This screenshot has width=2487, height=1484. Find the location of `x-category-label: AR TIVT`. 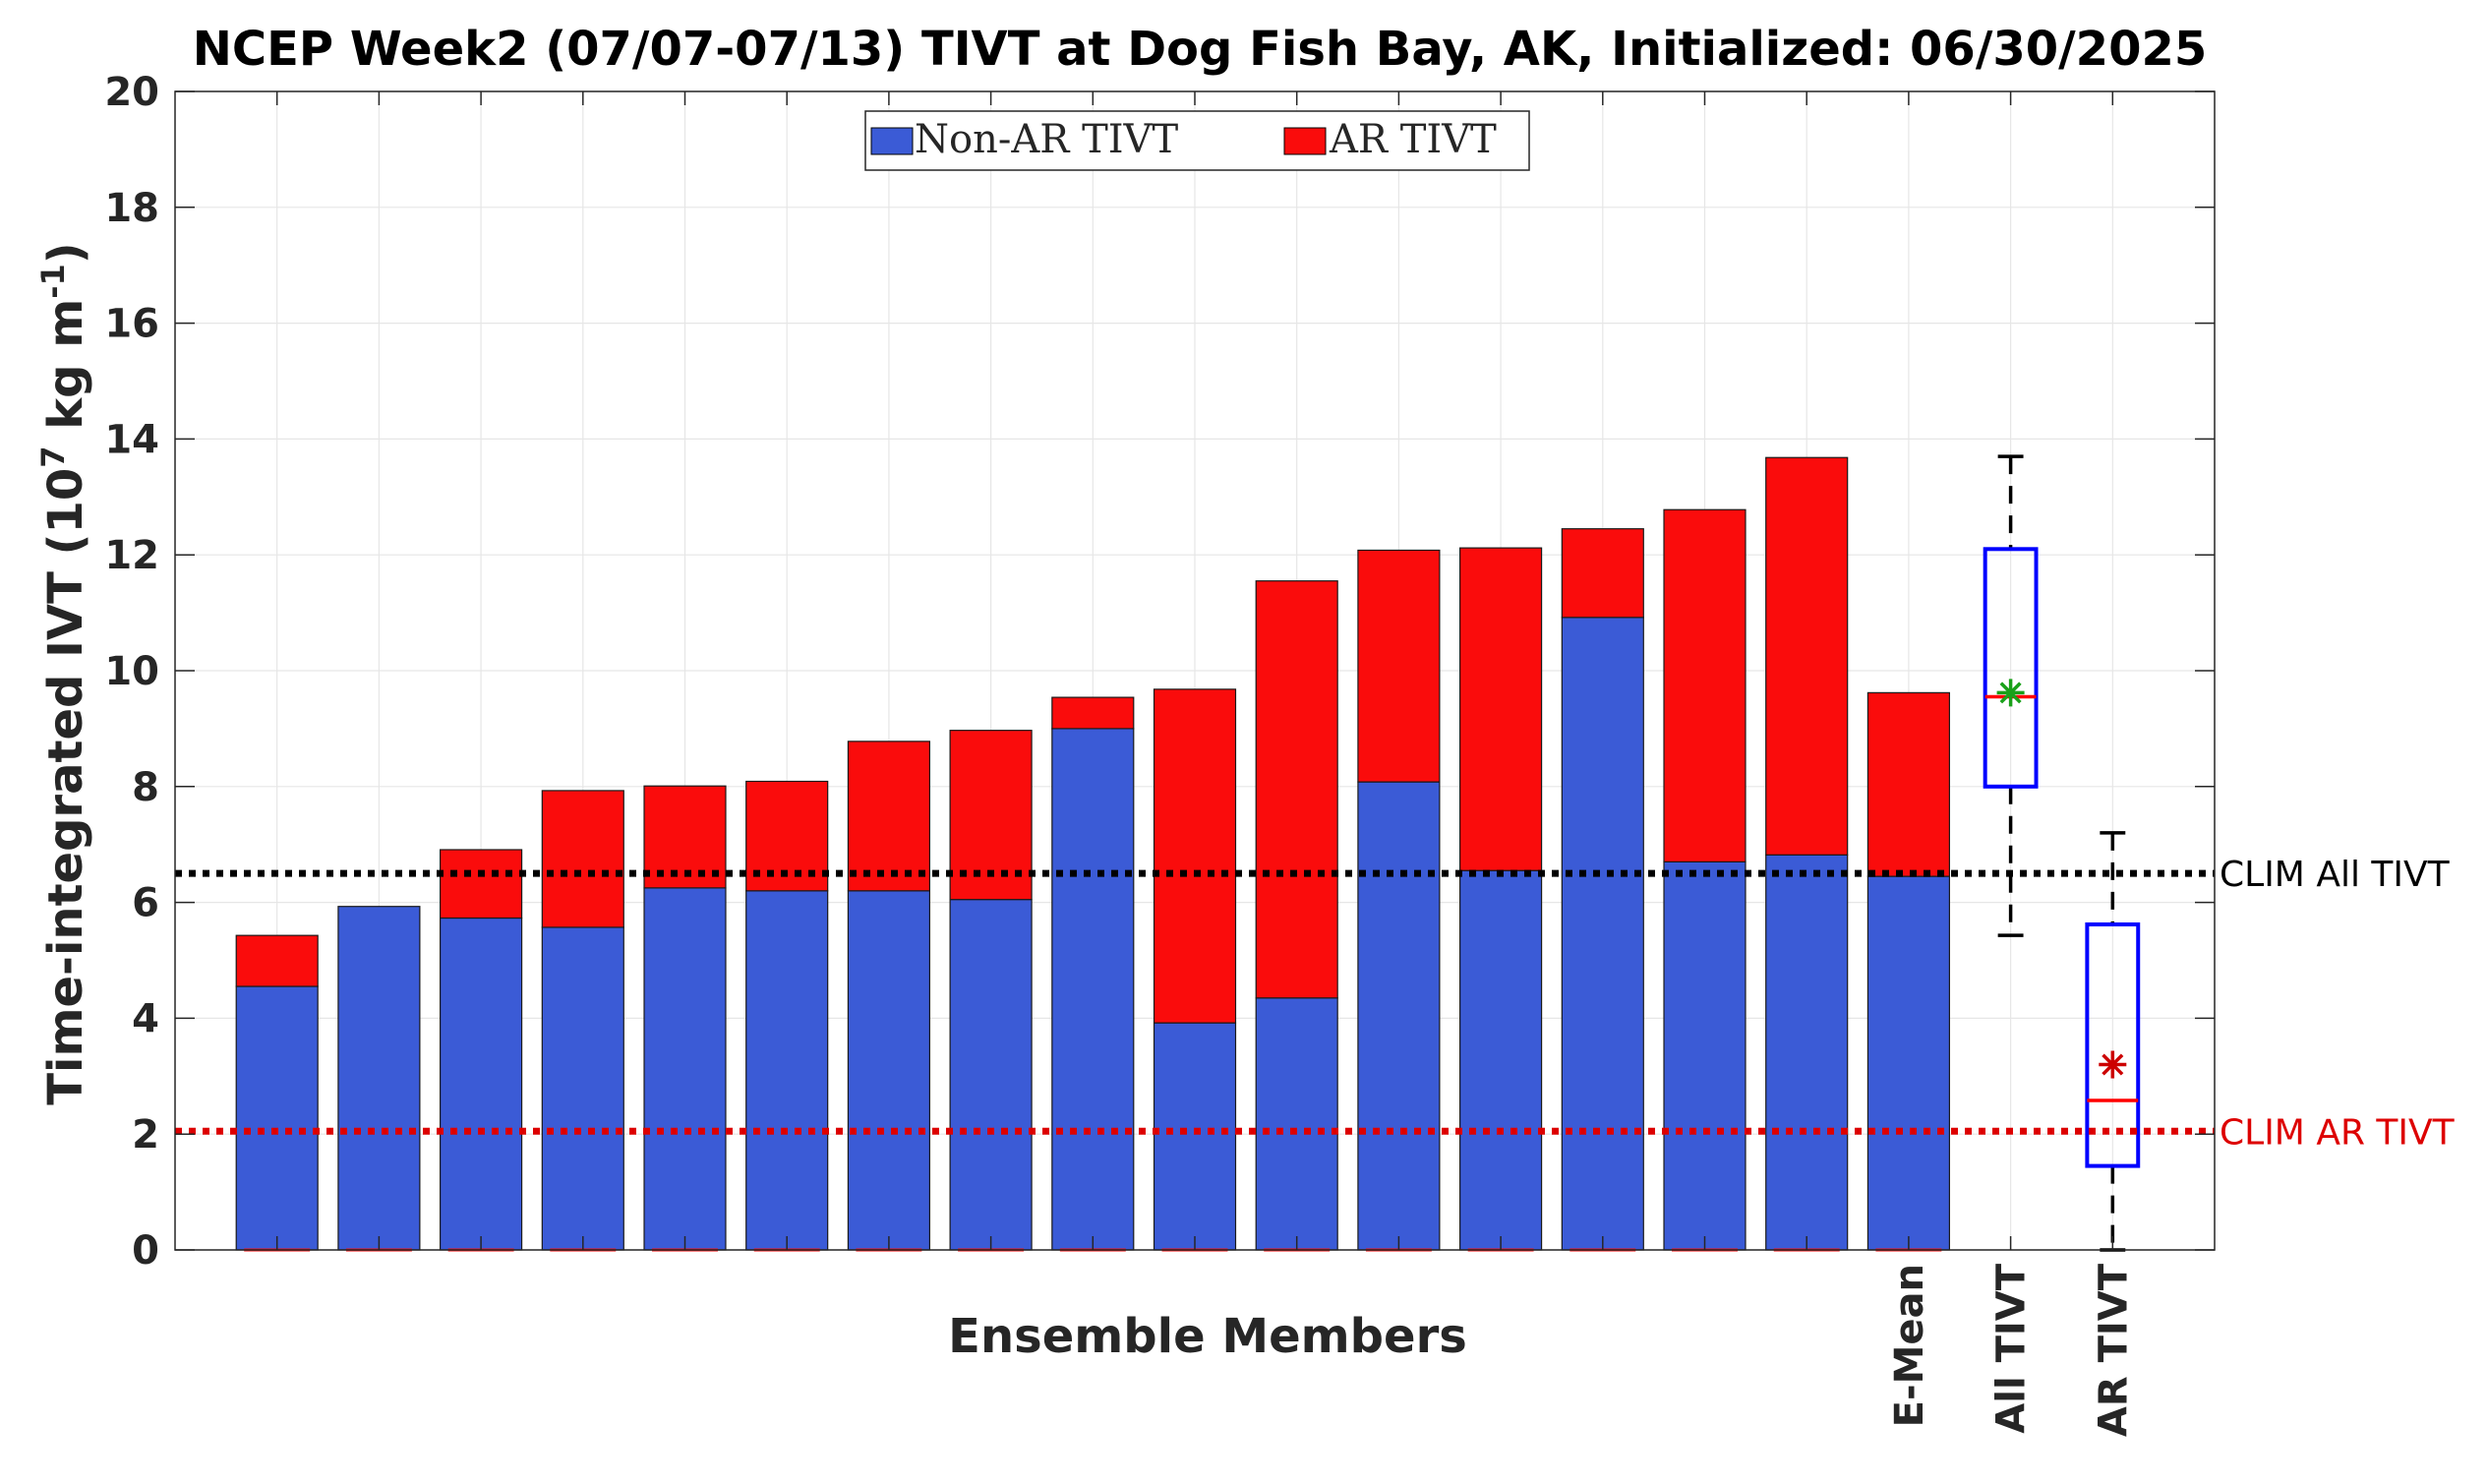

x-category-label: AR TIVT is located at coordinates (2113, 1350).